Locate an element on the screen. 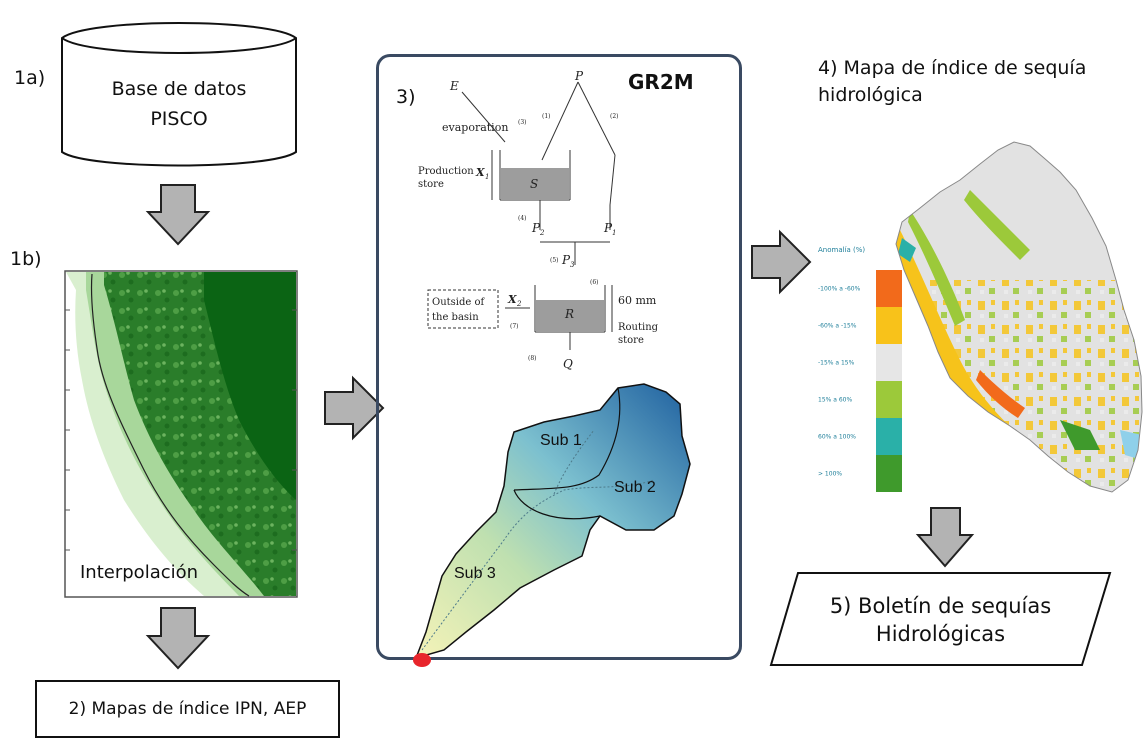 This screenshot has width=1147, height=742. step-num-2: (2) is located at coordinates (614, 116).